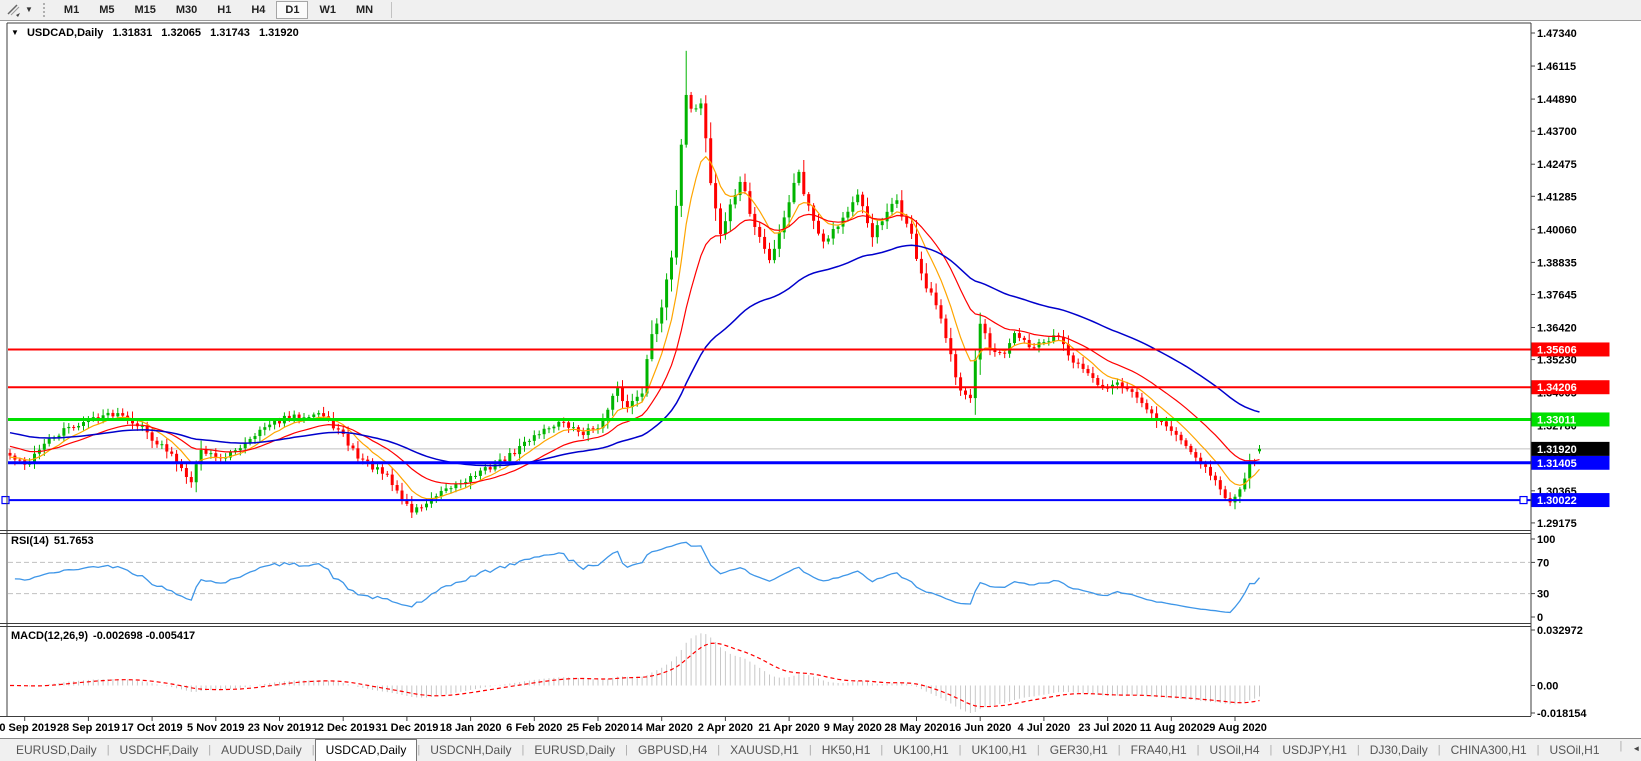  I want to click on chart-tab-usdcad-daily: USDCAD,Daily, so click(366, 750).